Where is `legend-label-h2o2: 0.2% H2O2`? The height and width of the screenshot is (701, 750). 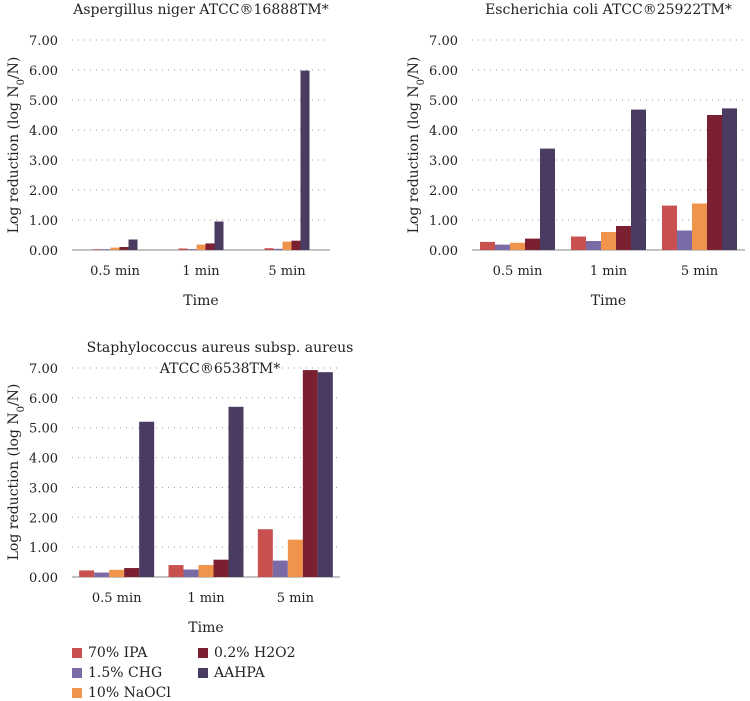 legend-label-h2o2: 0.2% H2O2 is located at coordinates (255, 653).